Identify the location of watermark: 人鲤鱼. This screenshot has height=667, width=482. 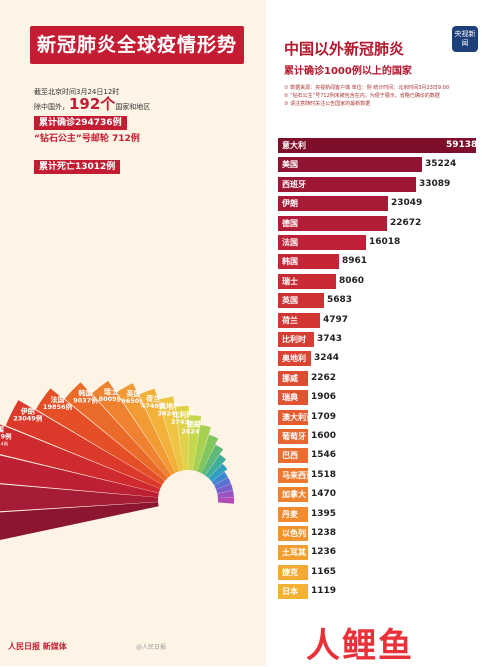
(360, 646).